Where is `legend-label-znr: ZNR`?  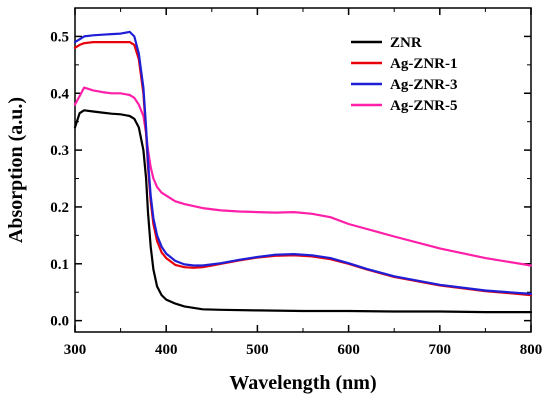 legend-label-znr: ZNR is located at coordinates (406, 43).